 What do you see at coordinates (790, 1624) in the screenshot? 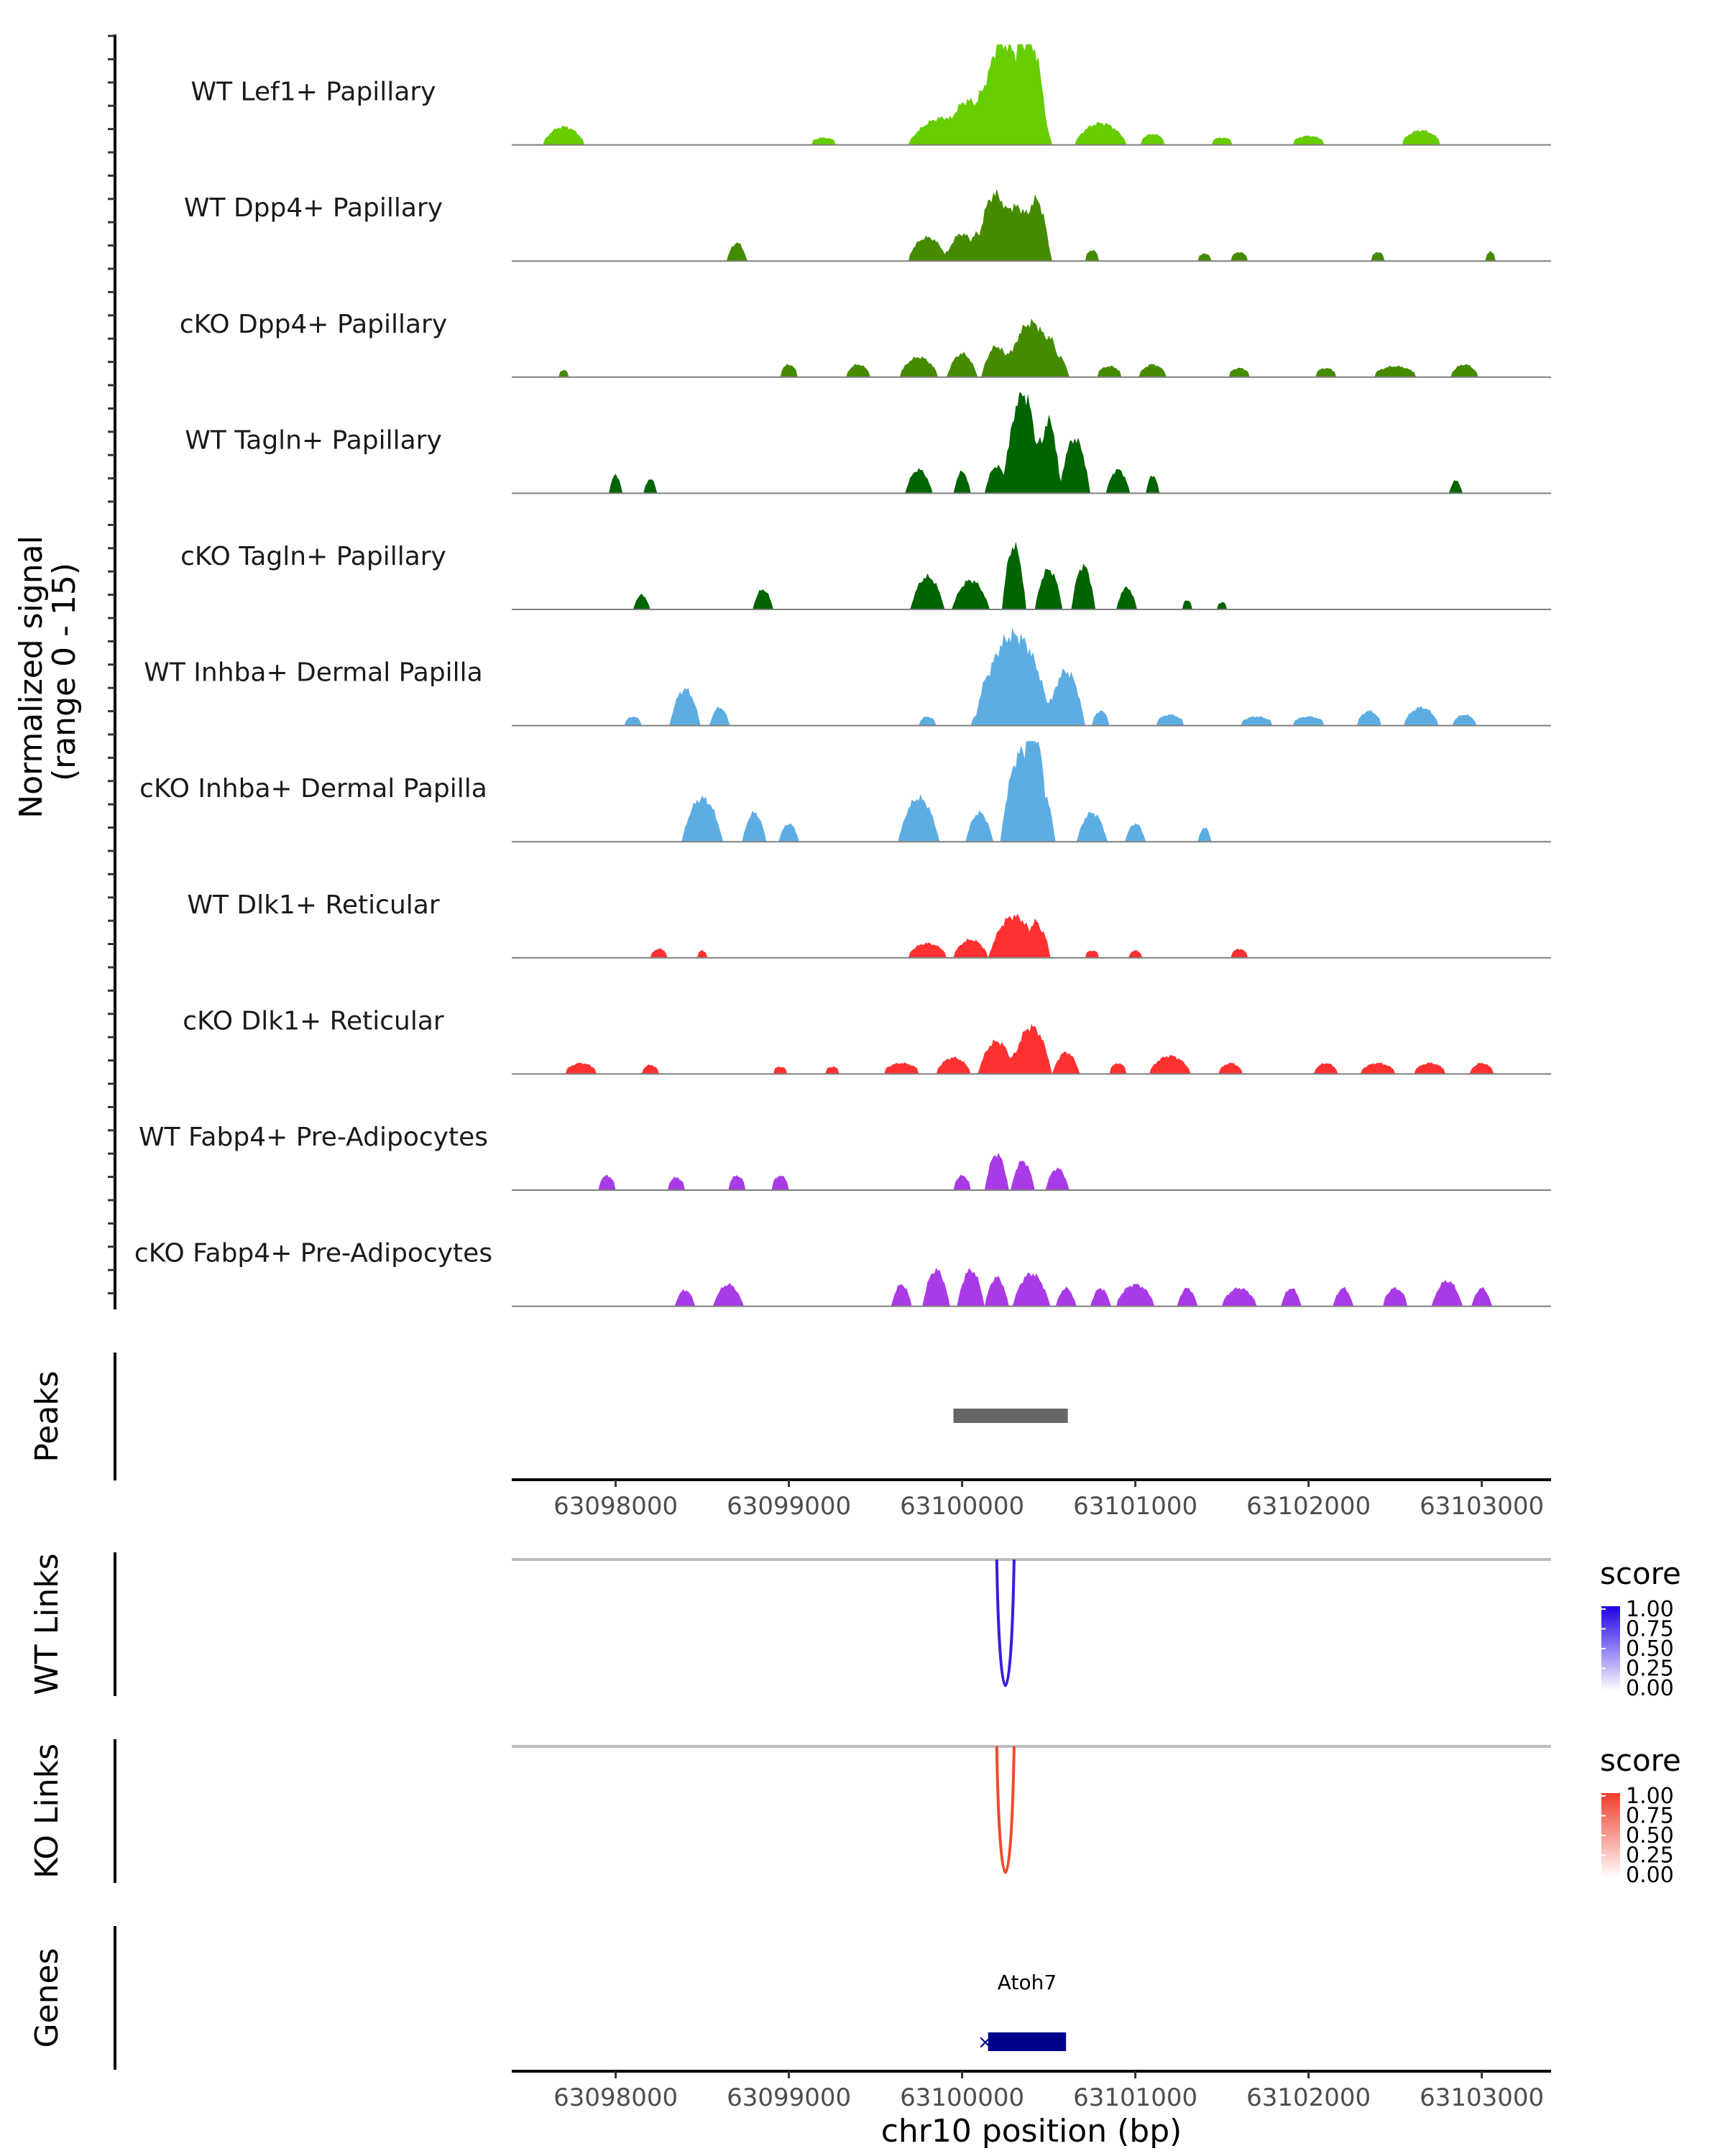
I see `wt-links-panel: WT Links` at bounding box center [790, 1624].